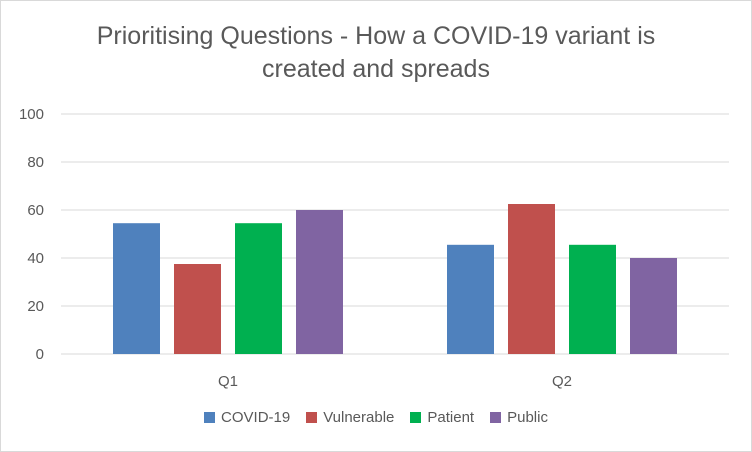 The width and height of the screenshot is (752, 452). Describe the element at coordinates (35, 306) in the screenshot. I see `y-tick-label: 20` at that location.